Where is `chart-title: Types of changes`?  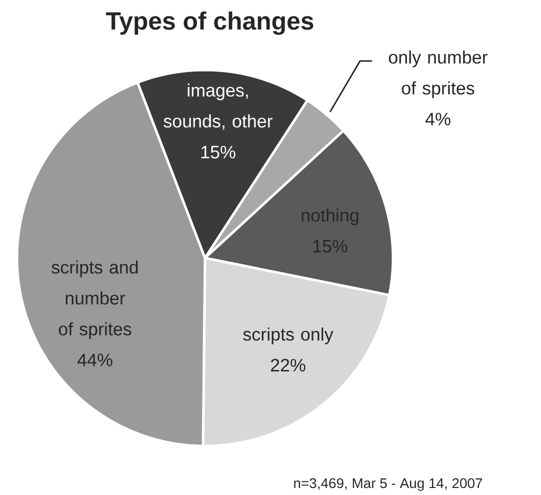 chart-title: Types of changes is located at coordinates (210, 23).